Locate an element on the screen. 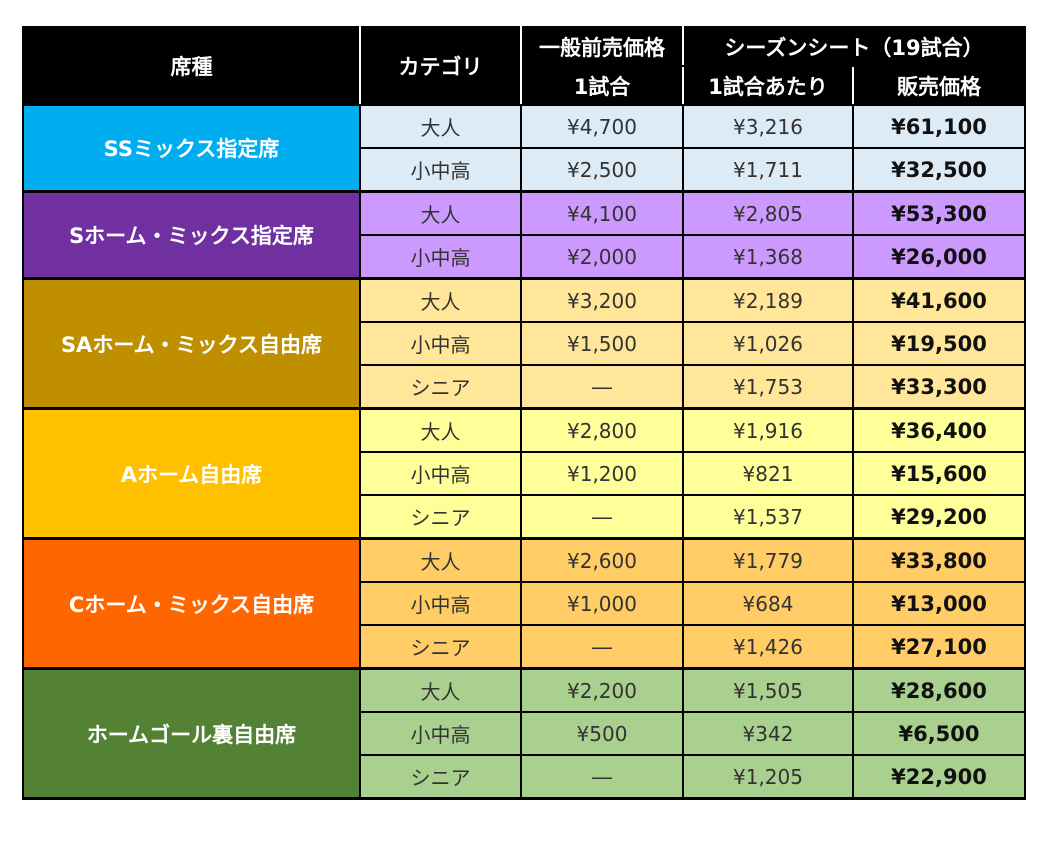 The width and height of the screenshot is (1053, 855). advance-price-cell: ¥2,600 is located at coordinates (602, 560).